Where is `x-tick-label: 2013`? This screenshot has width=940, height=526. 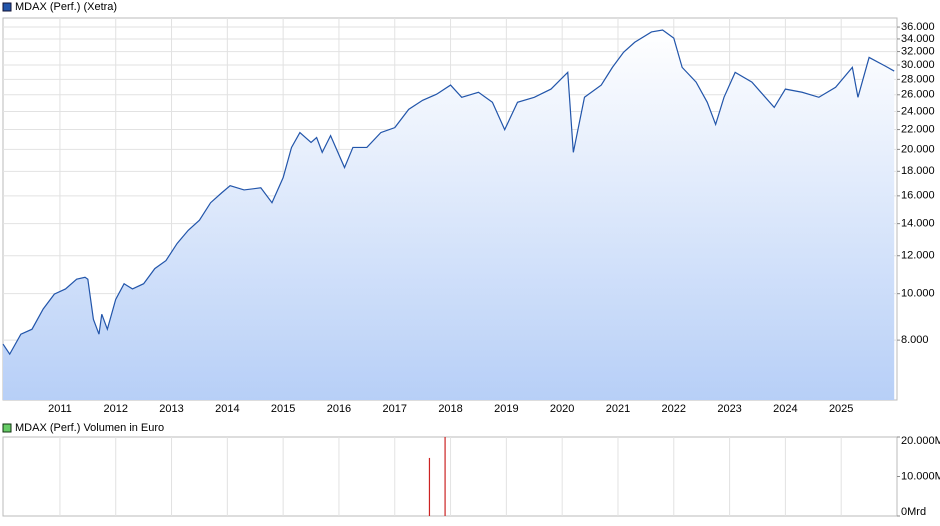 x-tick-label: 2013 is located at coordinates (171, 409).